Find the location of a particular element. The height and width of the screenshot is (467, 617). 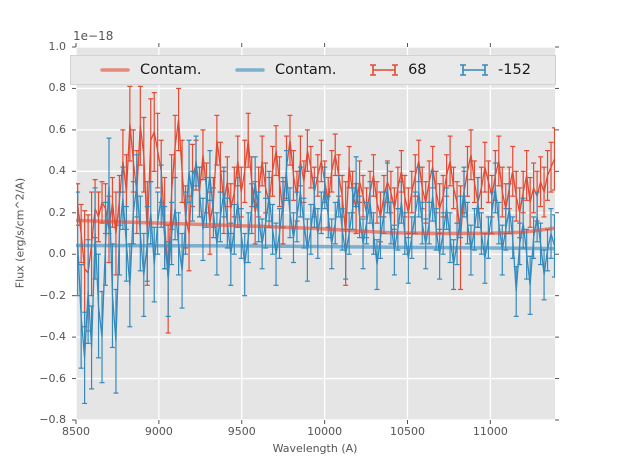

legend-entry-minus152: -152 is located at coordinates (495, 70).